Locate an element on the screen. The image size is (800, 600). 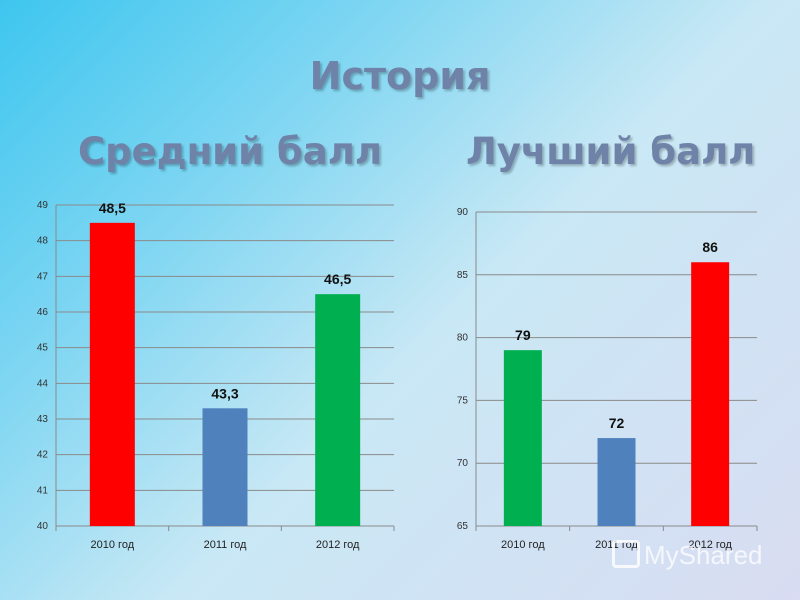
data-label: 48,5 is located at coordinates (112, 208).